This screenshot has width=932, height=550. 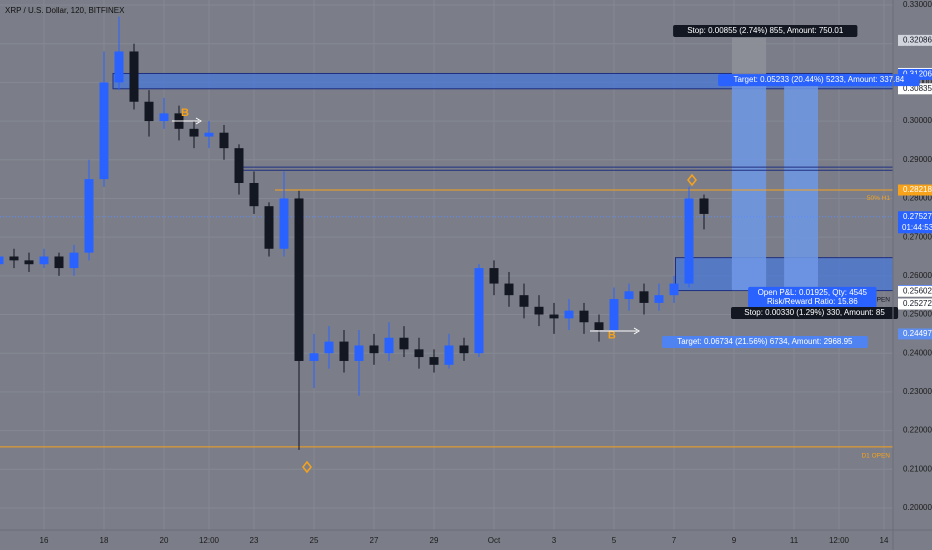 I want to click on y-tick-label: 0.30000, so click(x=917, y=120).